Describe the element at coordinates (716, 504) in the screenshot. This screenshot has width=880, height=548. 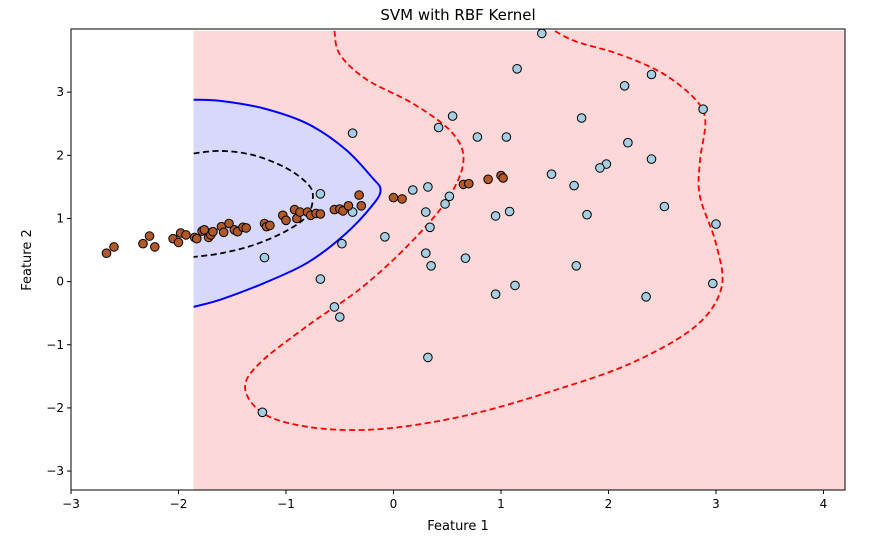
I see `x-tick-label: 3` at that location.